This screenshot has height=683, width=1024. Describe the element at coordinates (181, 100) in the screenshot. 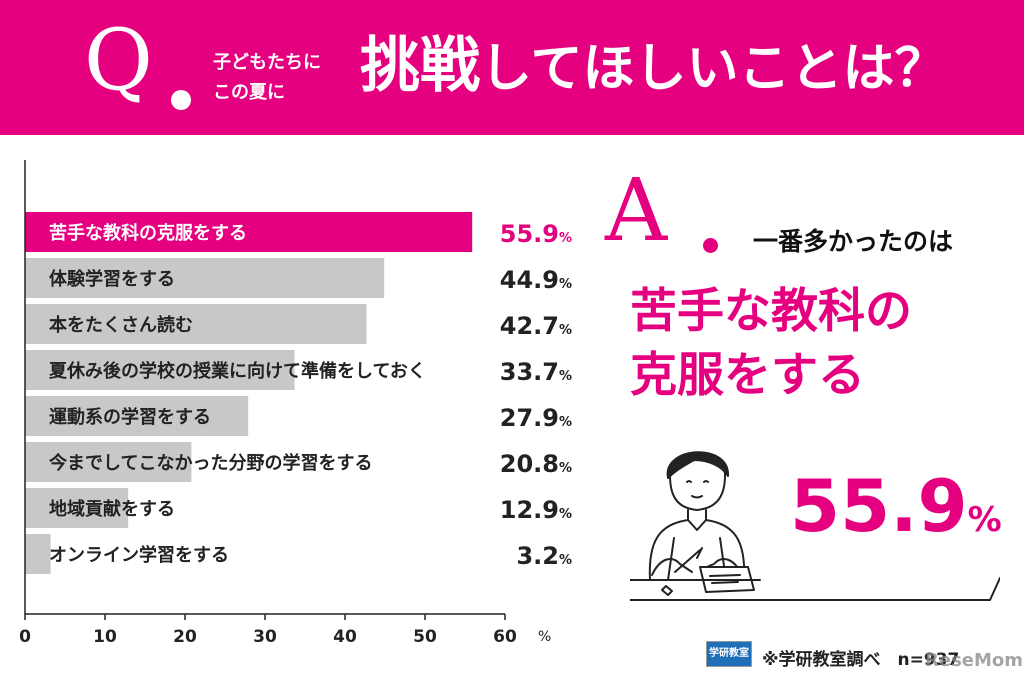

I see `q-dot` at that location.